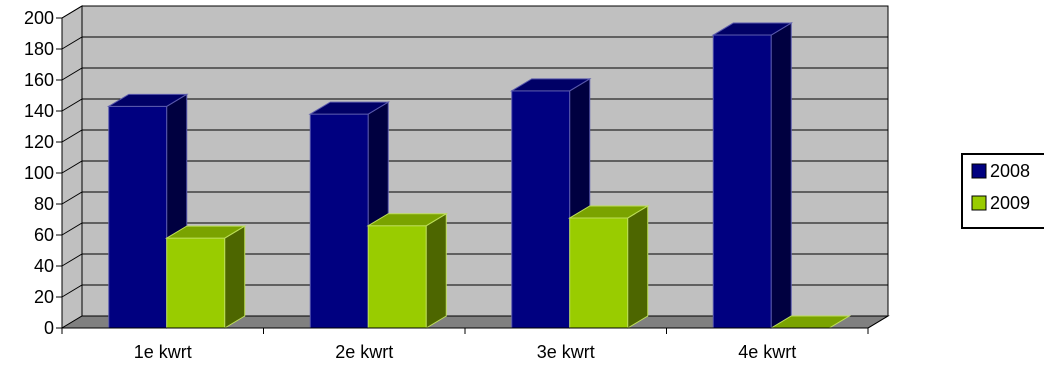 This screenshot has width=1044, height=366. What do you see at coordinates (1002, 191) in the screenshot?
I see `legend: 2008 2009` at bounding box center [1002, 191].